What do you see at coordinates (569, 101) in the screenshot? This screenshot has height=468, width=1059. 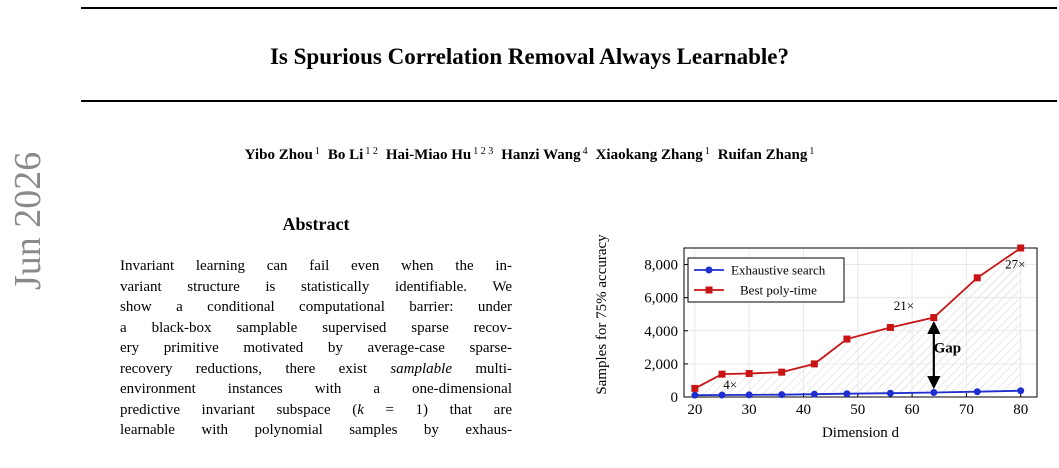 I see `bottom-rule` at bounding box center [569, 101].